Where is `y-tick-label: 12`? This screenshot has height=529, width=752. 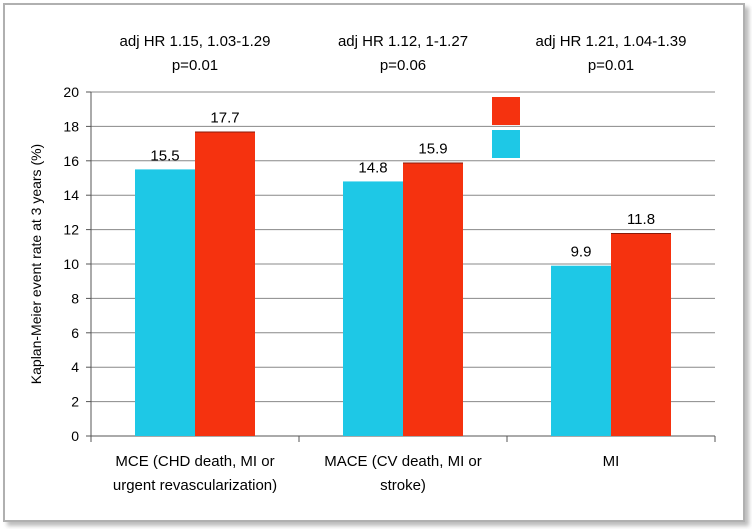
y-tick-label: 12 is located at coordinates (71, 230).